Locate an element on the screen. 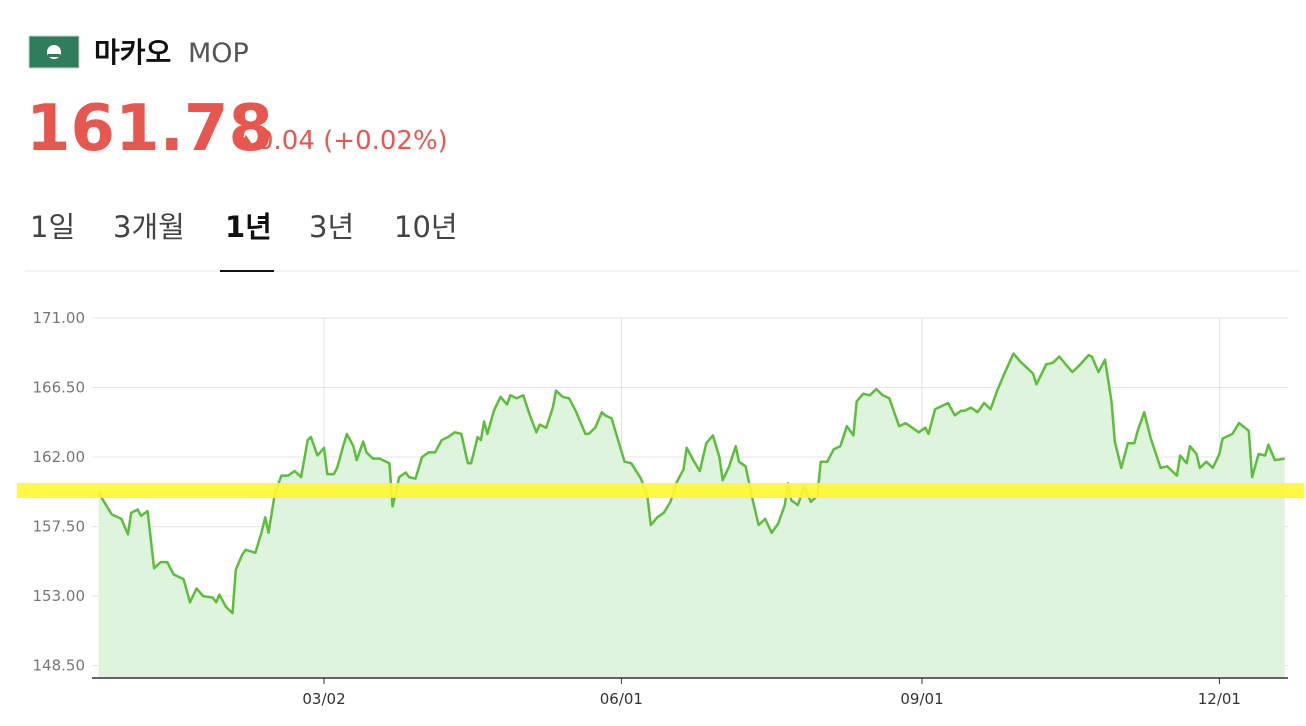 The width and height of the screenshot is (1306, 726). x-tick-label: 09/01 is located at coordinates (921, 699).